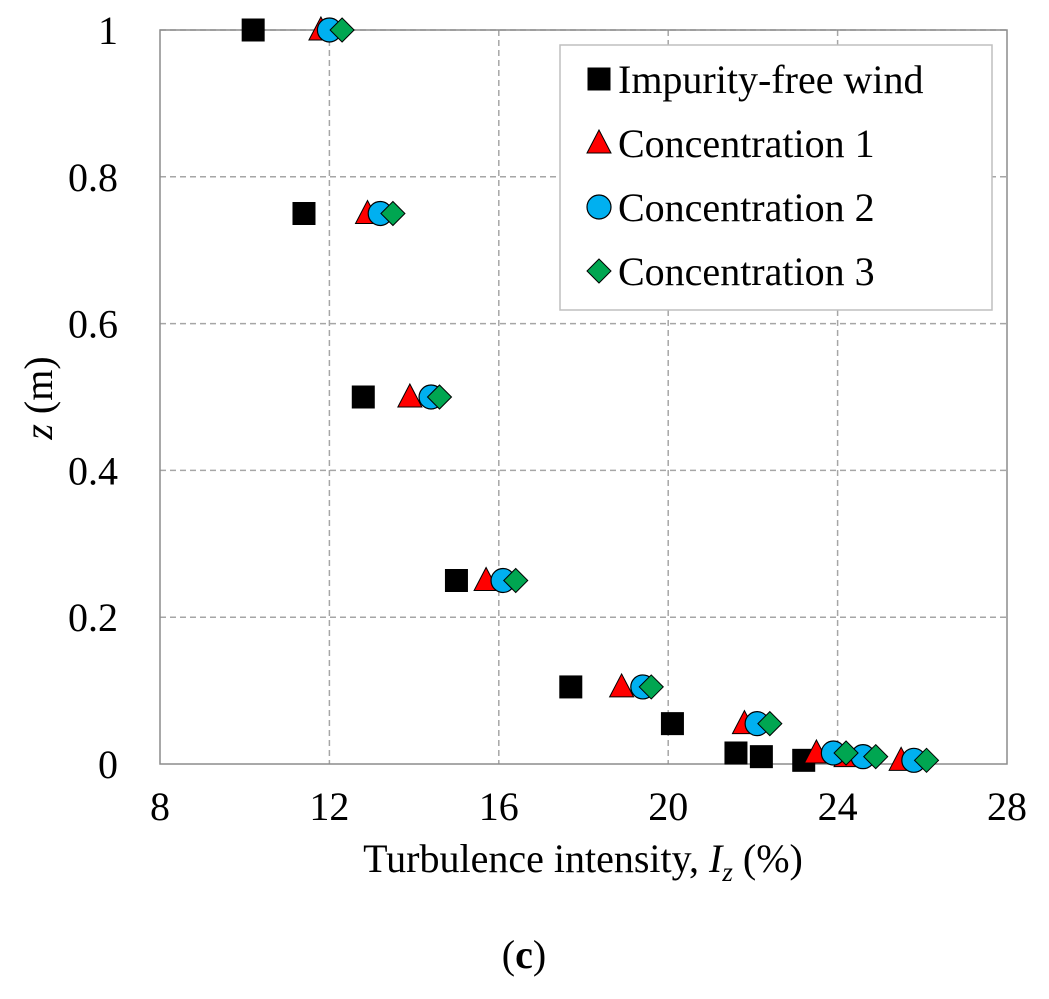 This screenshot has height=999, width=1049. Describe the element at coordinates (93, 470) in the screenshot. I see `y-tick-label: 0.4` at that location.